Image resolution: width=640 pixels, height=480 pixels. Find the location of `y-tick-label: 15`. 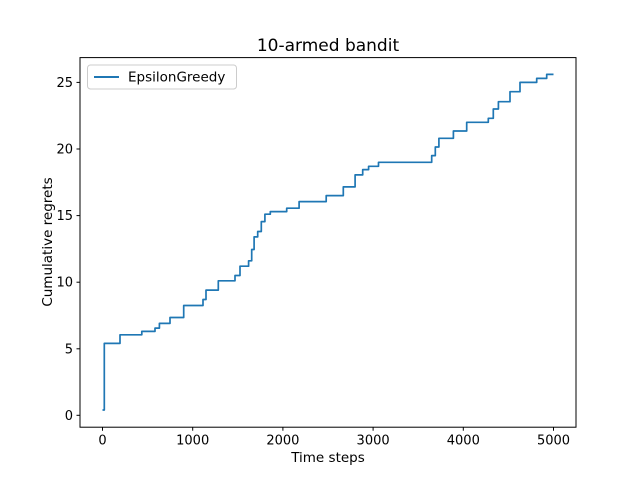

y-tick-label: 15 is located at coordinates (64, 216).